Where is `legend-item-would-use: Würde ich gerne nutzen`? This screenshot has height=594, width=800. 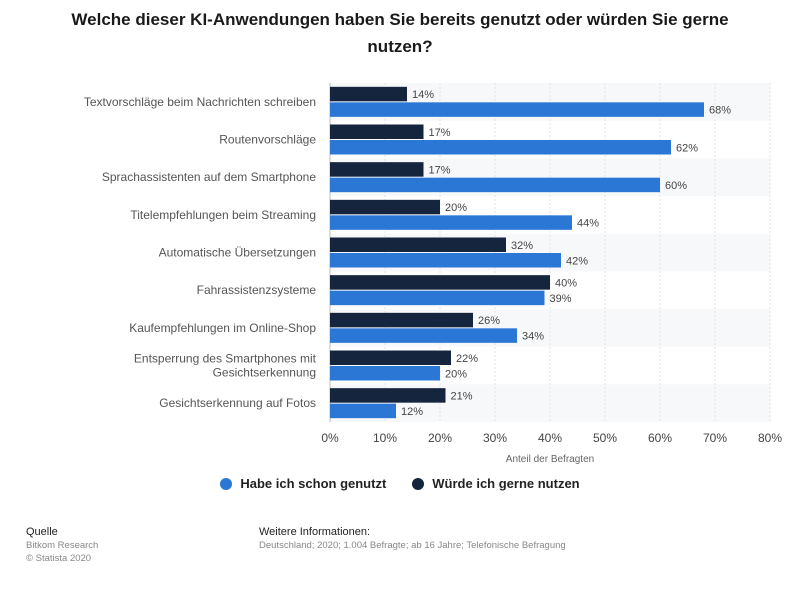
legend-item-would-use: Würde ich gerne nutzen is located at coordinates (496, 483).